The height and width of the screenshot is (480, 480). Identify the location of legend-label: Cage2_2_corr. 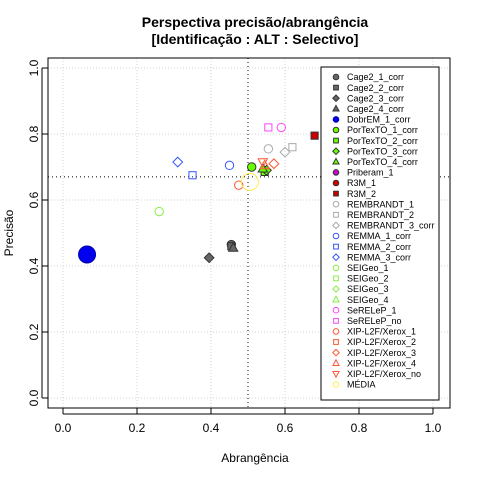
(375, 88).